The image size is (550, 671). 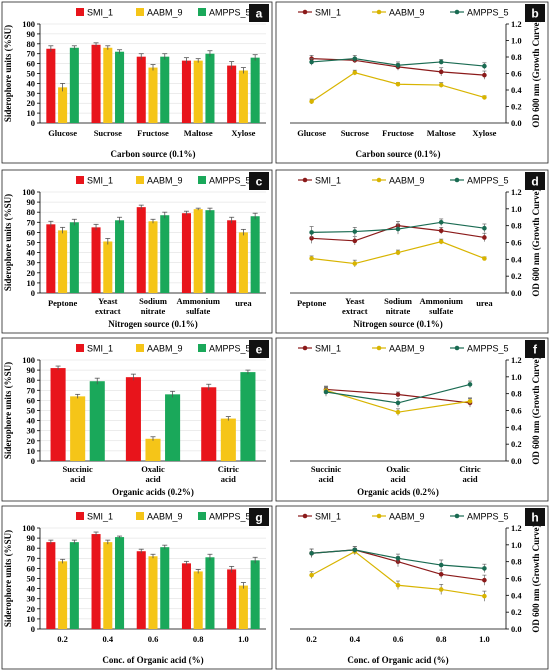 I want to click on x-axis-title: Carbon source (0.1%), so click(x=397, y=154).